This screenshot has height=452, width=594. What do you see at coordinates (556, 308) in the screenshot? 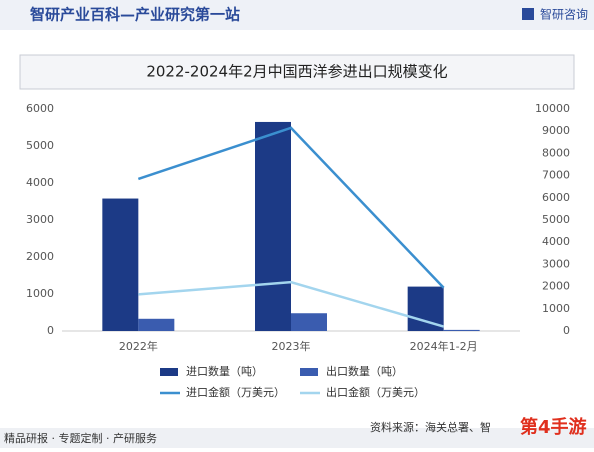
I see `y2-tick-label: 1000` at bounding box center [556, 308].